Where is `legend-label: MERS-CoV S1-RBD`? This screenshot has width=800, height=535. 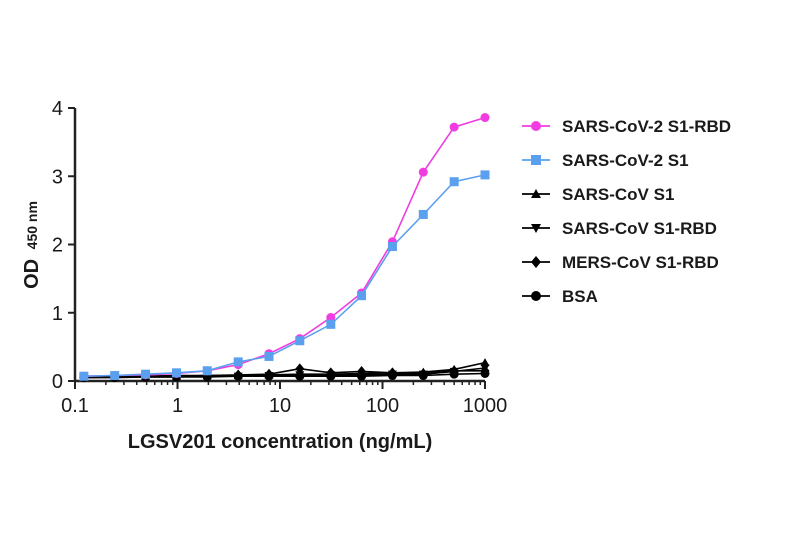 legend-label: MERS-CoV S1-RBD is located at coordinates (640, 262).